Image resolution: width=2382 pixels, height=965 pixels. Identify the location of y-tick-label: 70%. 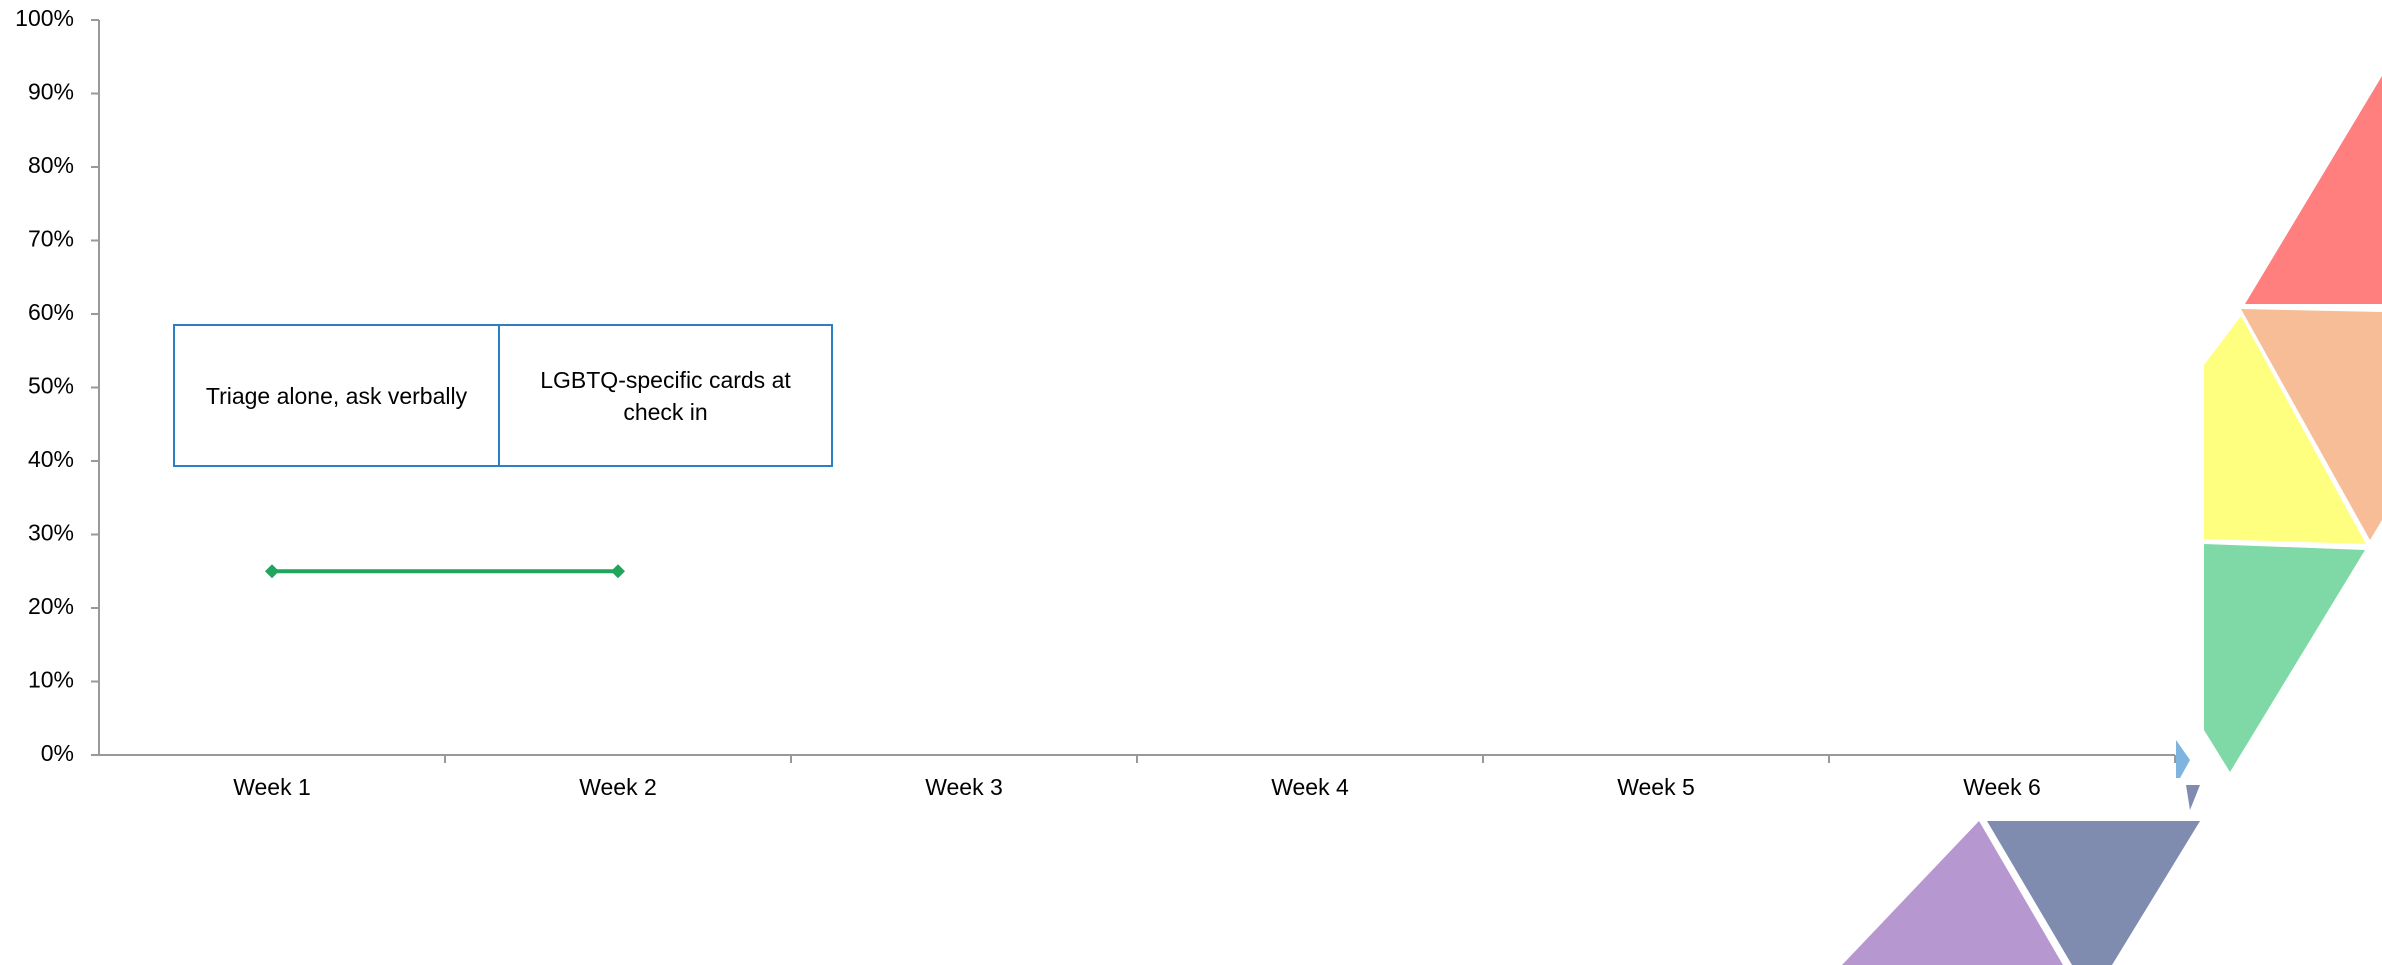
(51, 239).